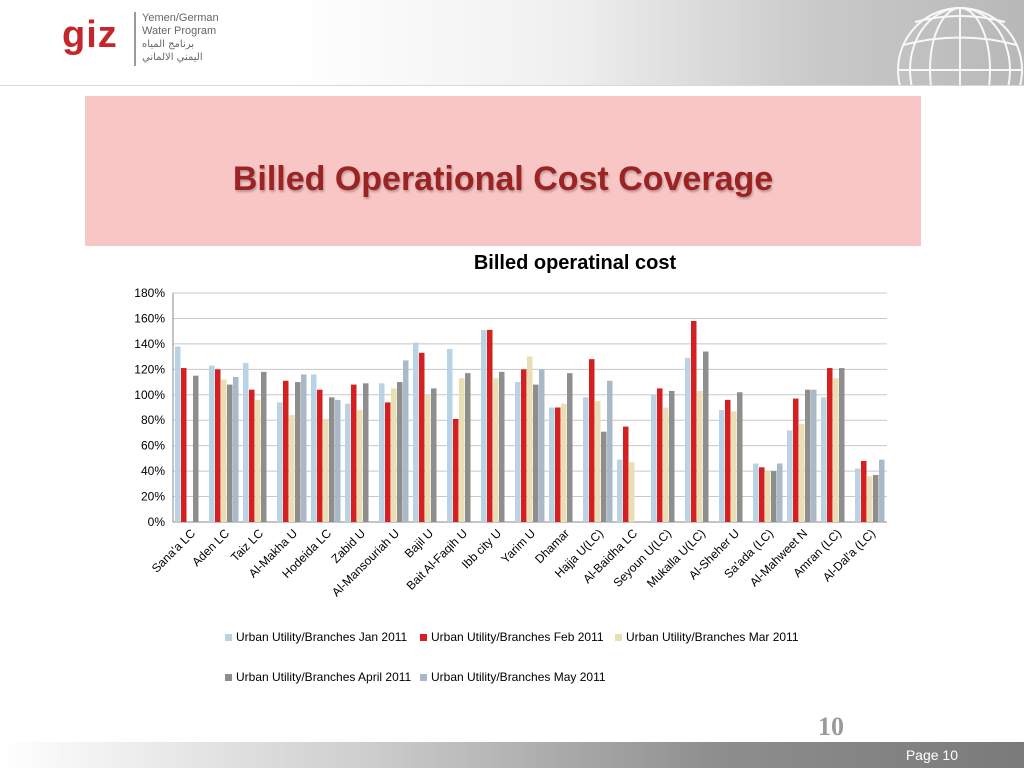 Image resolution: width=1024 pixels, height=768 pixels. Describe the element at coordinates (153, 420) in the screenshot. I see `y-tick-label: 80%` at that location.